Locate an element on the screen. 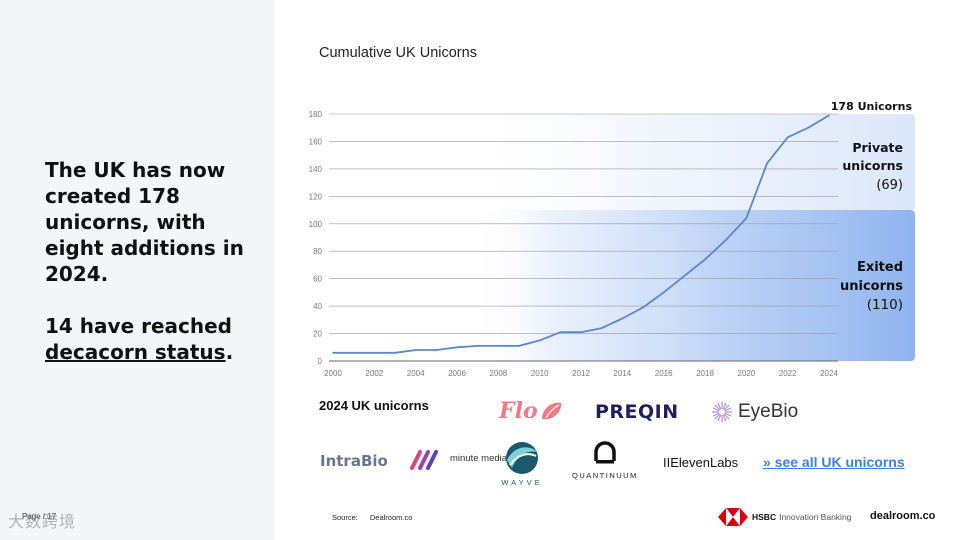 The image size is (960, 540). x-tick-label: 2000 is located at coordinates (333, 373).